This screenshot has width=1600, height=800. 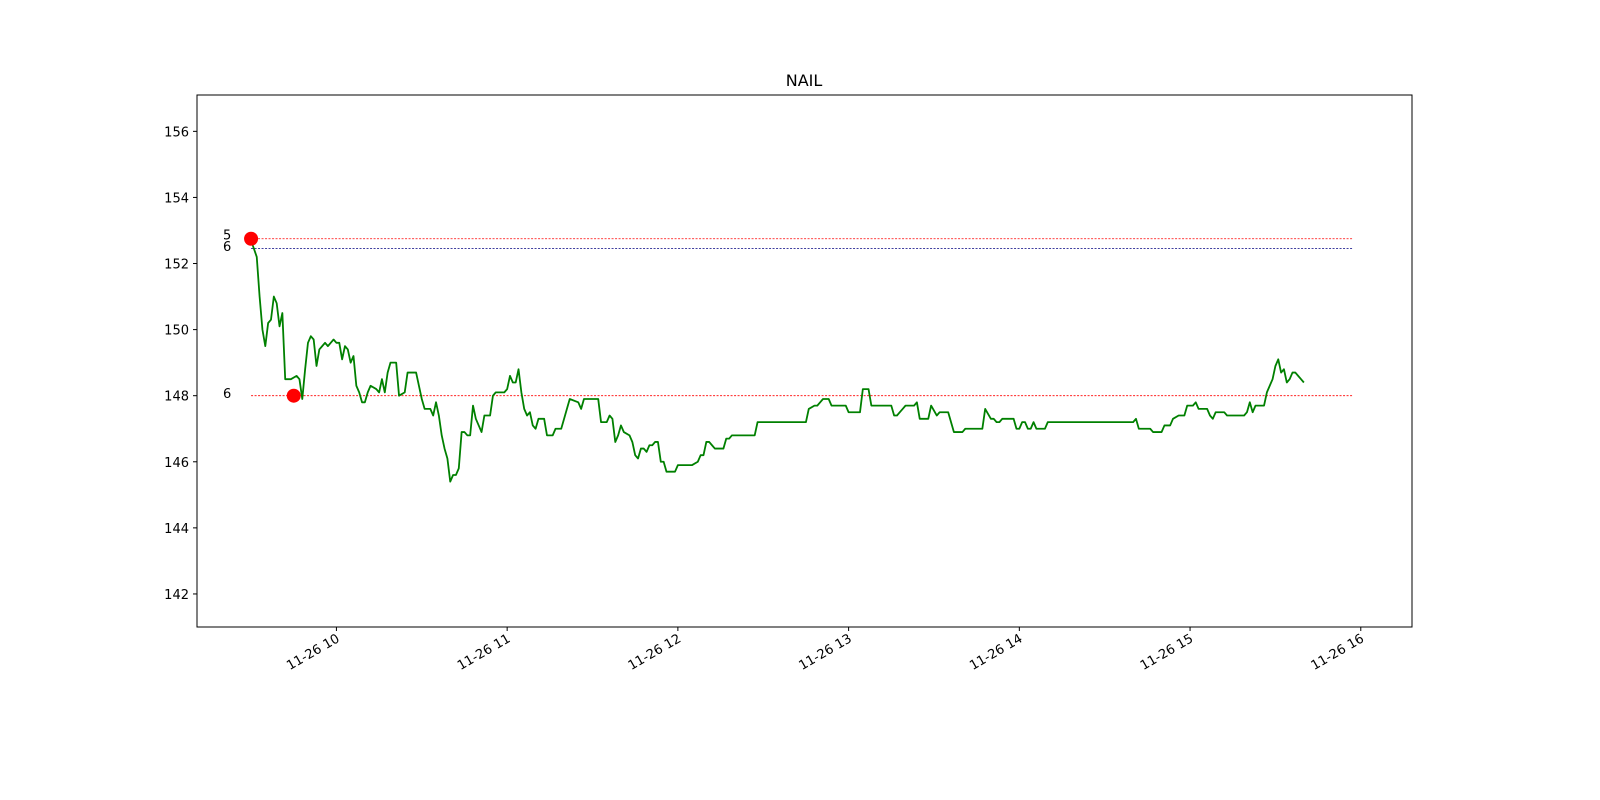 I want to click on y-tick-label-4: 150, so click(x=176, y=331).